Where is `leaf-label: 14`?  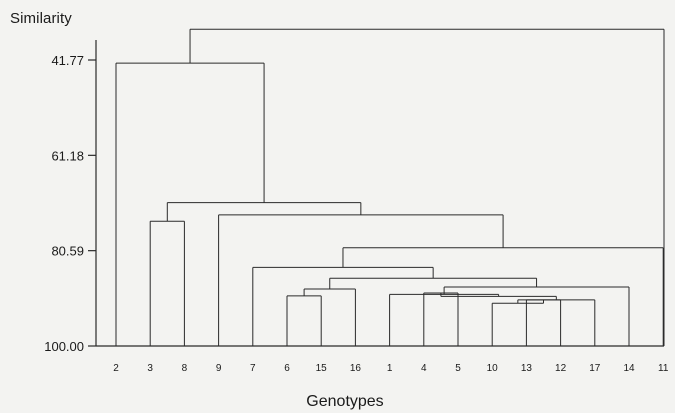 leaf-label: 14 is located at coordinates (629, 368).